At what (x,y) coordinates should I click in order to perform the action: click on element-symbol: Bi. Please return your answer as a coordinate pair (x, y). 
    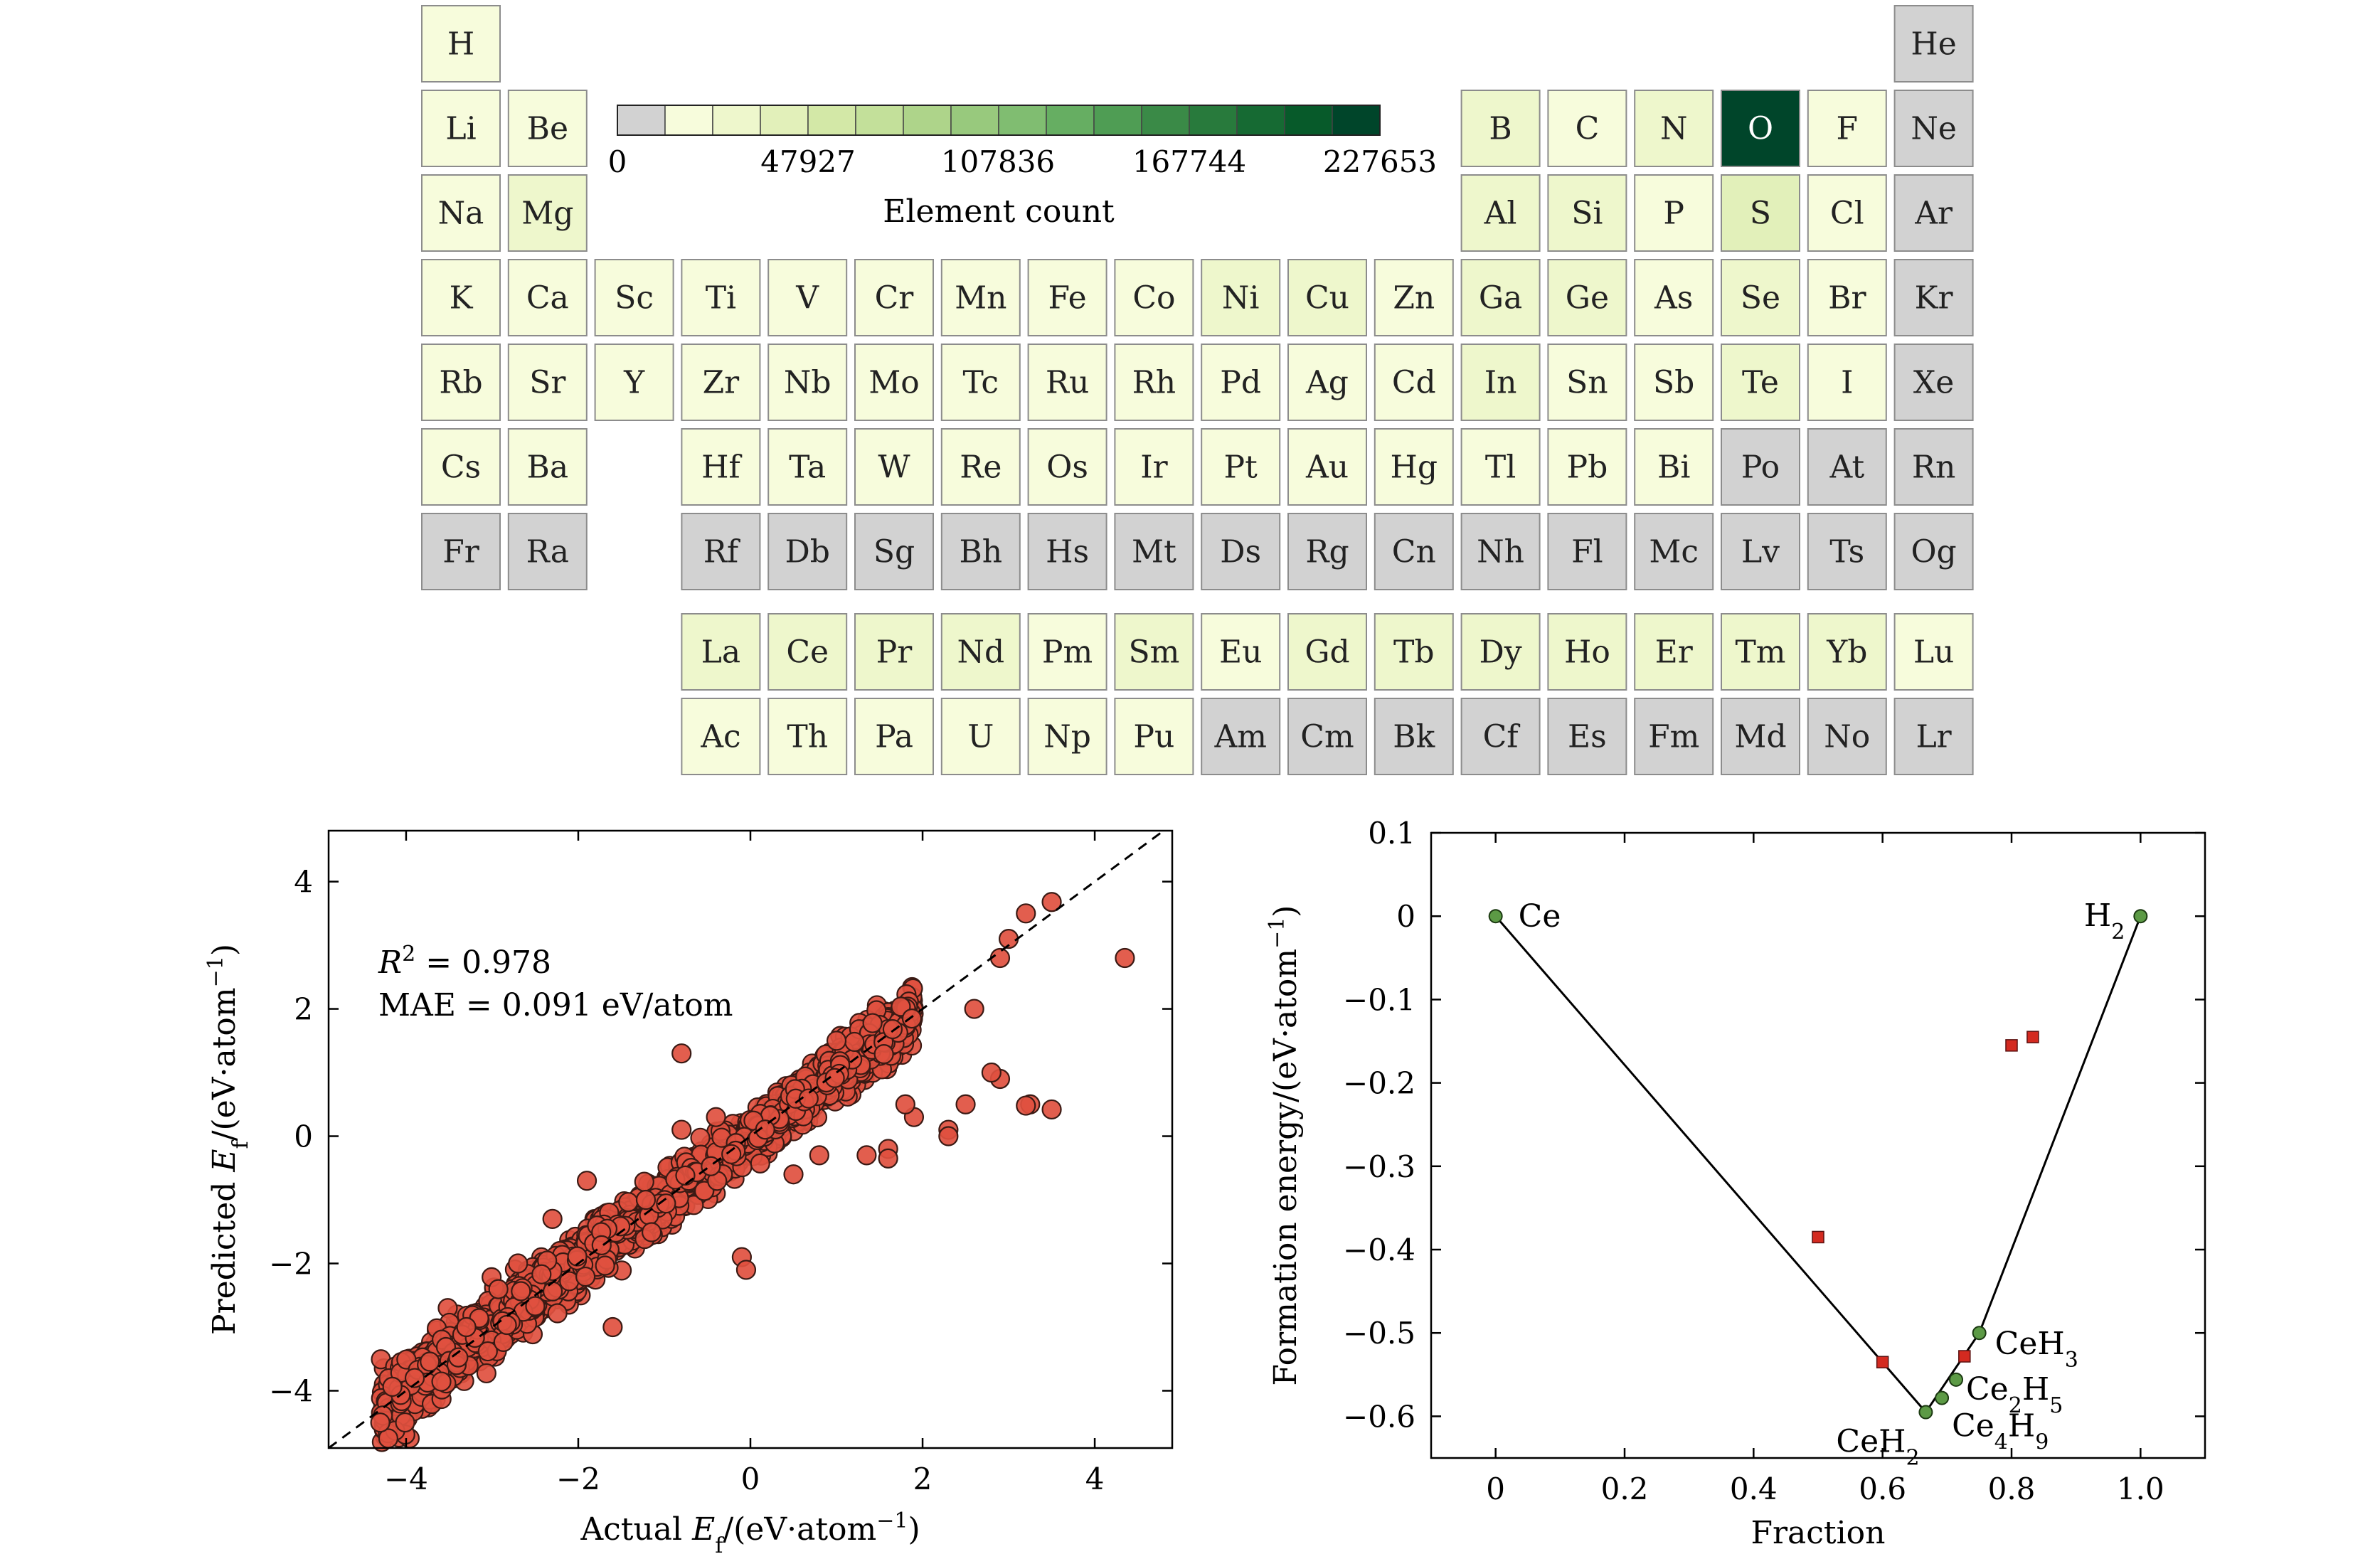
    Looking at the image, I should click on (1673, 467).